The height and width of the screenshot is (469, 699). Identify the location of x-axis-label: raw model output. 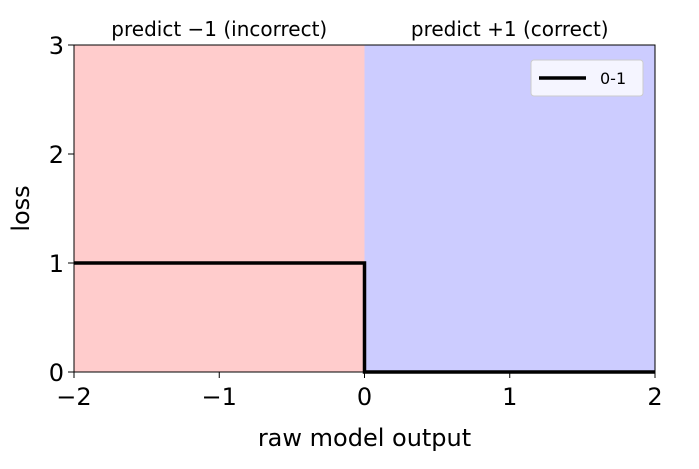
(364, 438).